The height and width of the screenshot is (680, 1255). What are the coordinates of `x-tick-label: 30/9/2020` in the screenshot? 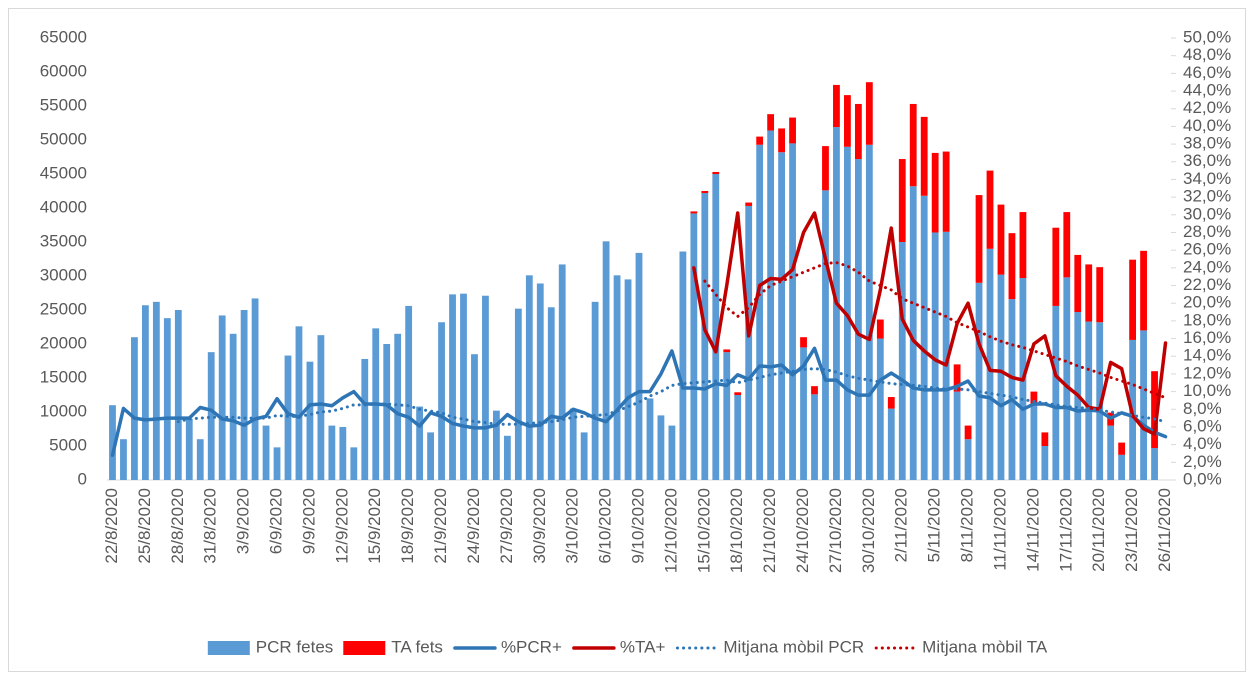 It's located at (539, 526).